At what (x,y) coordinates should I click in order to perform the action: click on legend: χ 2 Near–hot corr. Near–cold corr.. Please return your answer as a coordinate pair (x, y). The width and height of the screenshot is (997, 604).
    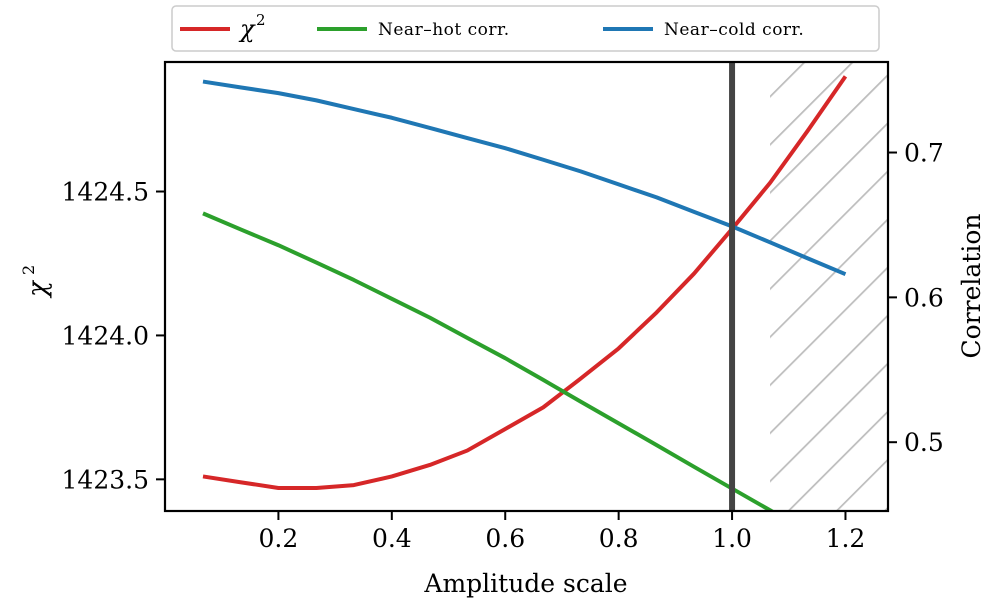
    Looking at the image, I should click on (525, 28).